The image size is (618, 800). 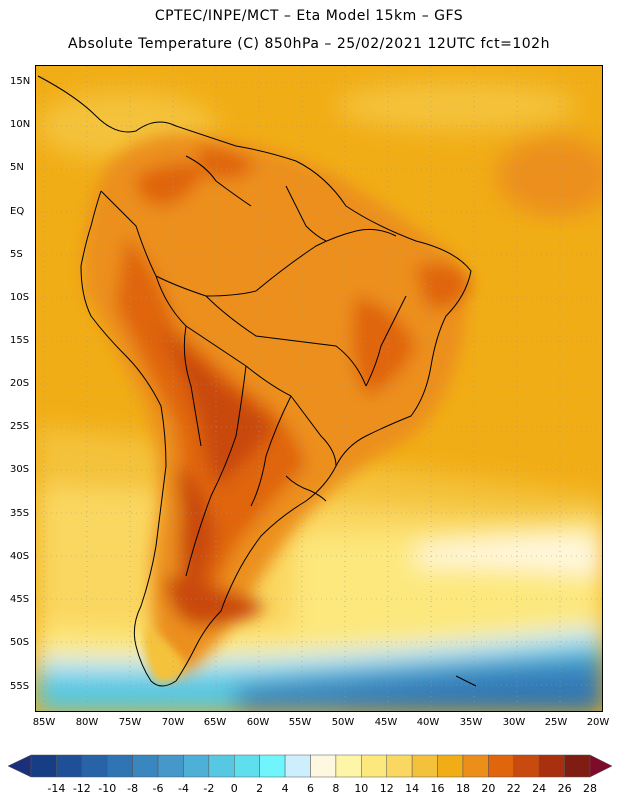 What do you see at coordinates (158, 788) in the screenshot?
I see `colorbar-tick-label: -6` at bounding box center [158, 788].